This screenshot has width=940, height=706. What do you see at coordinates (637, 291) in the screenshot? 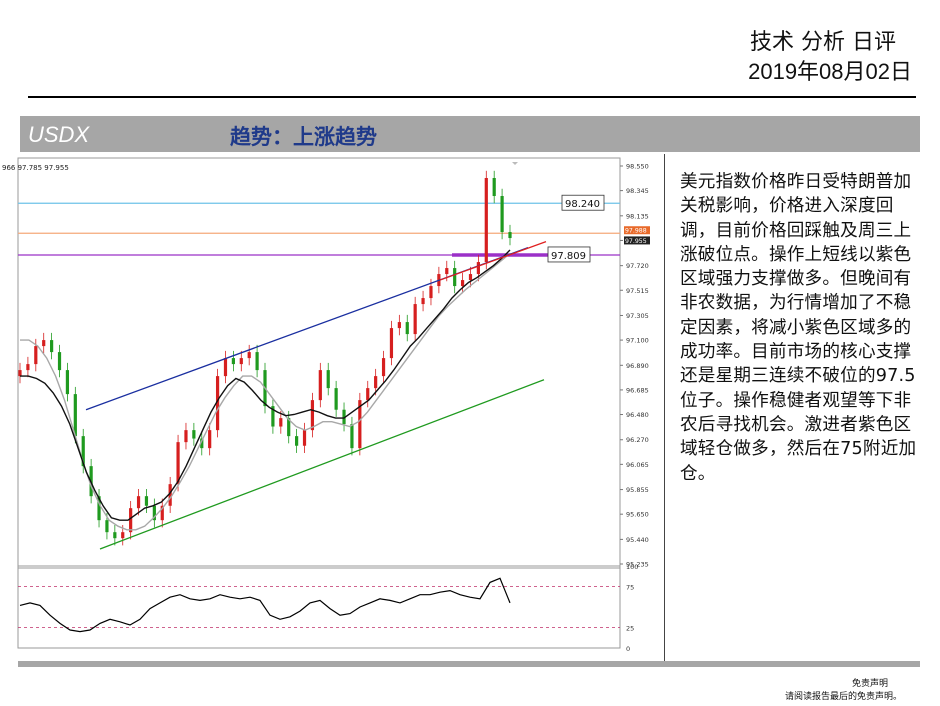
I see `y-tick-label: 97.515` at bounding box center [637, 291].